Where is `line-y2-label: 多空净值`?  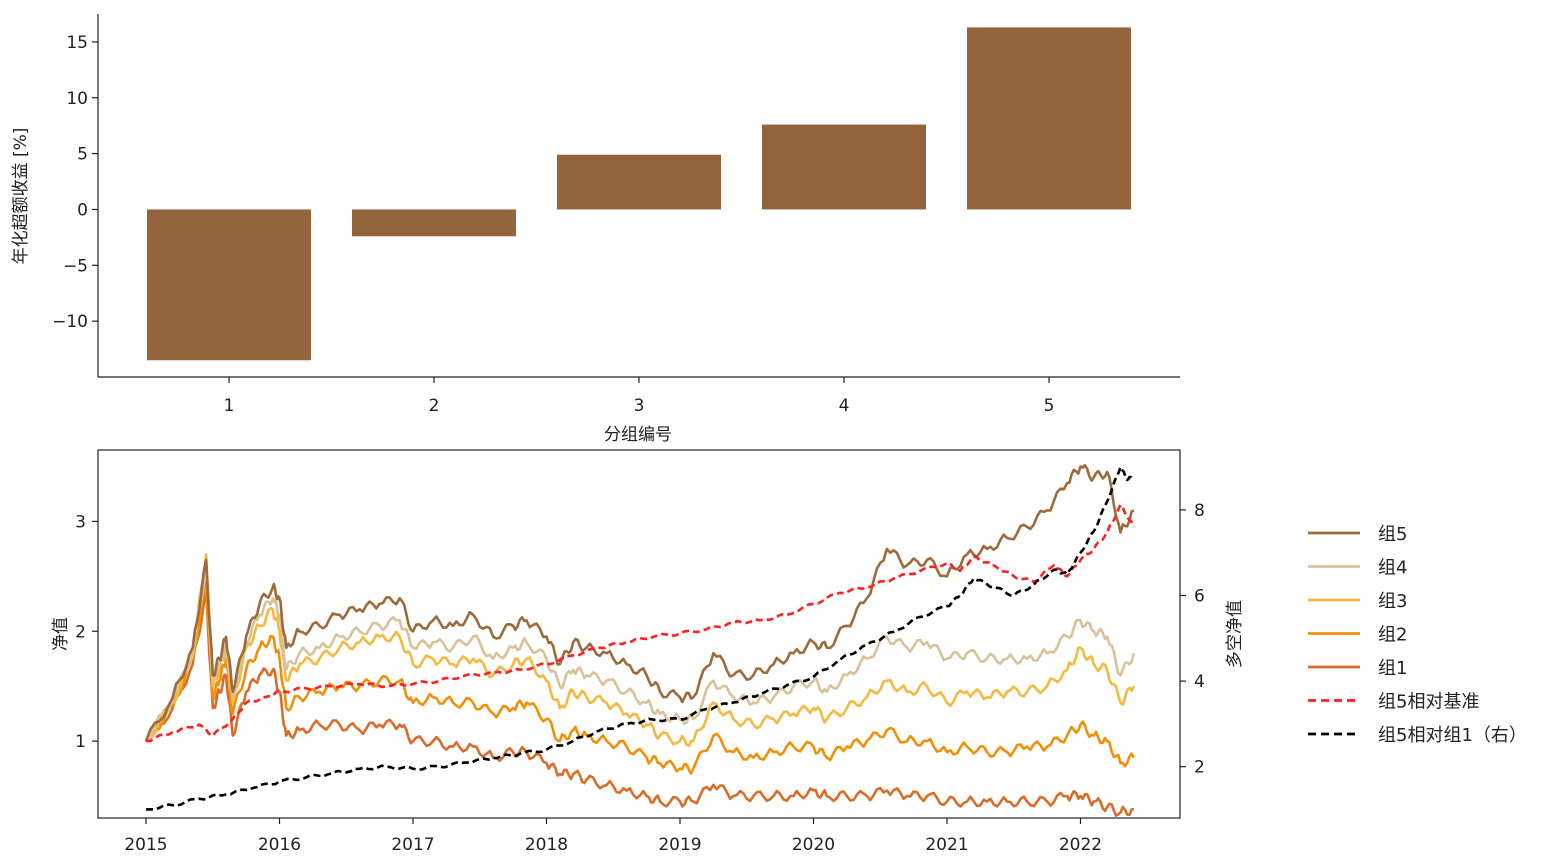
line-y2-label: 多空净值 is located at coordinates (1235, 634).